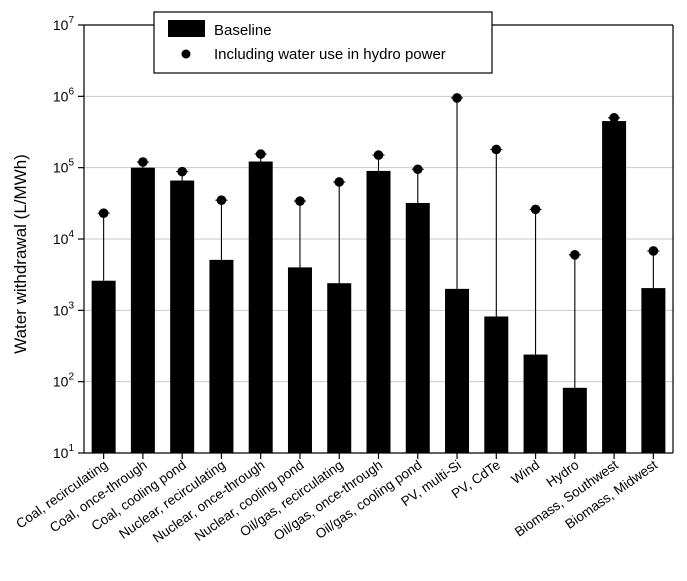 This screenshot has width=687, height=581. What do you see at coordinates (243, 30) in the screenshot?
I see `legend-label-baseline: Baseline` at bounding box center [243, 30].